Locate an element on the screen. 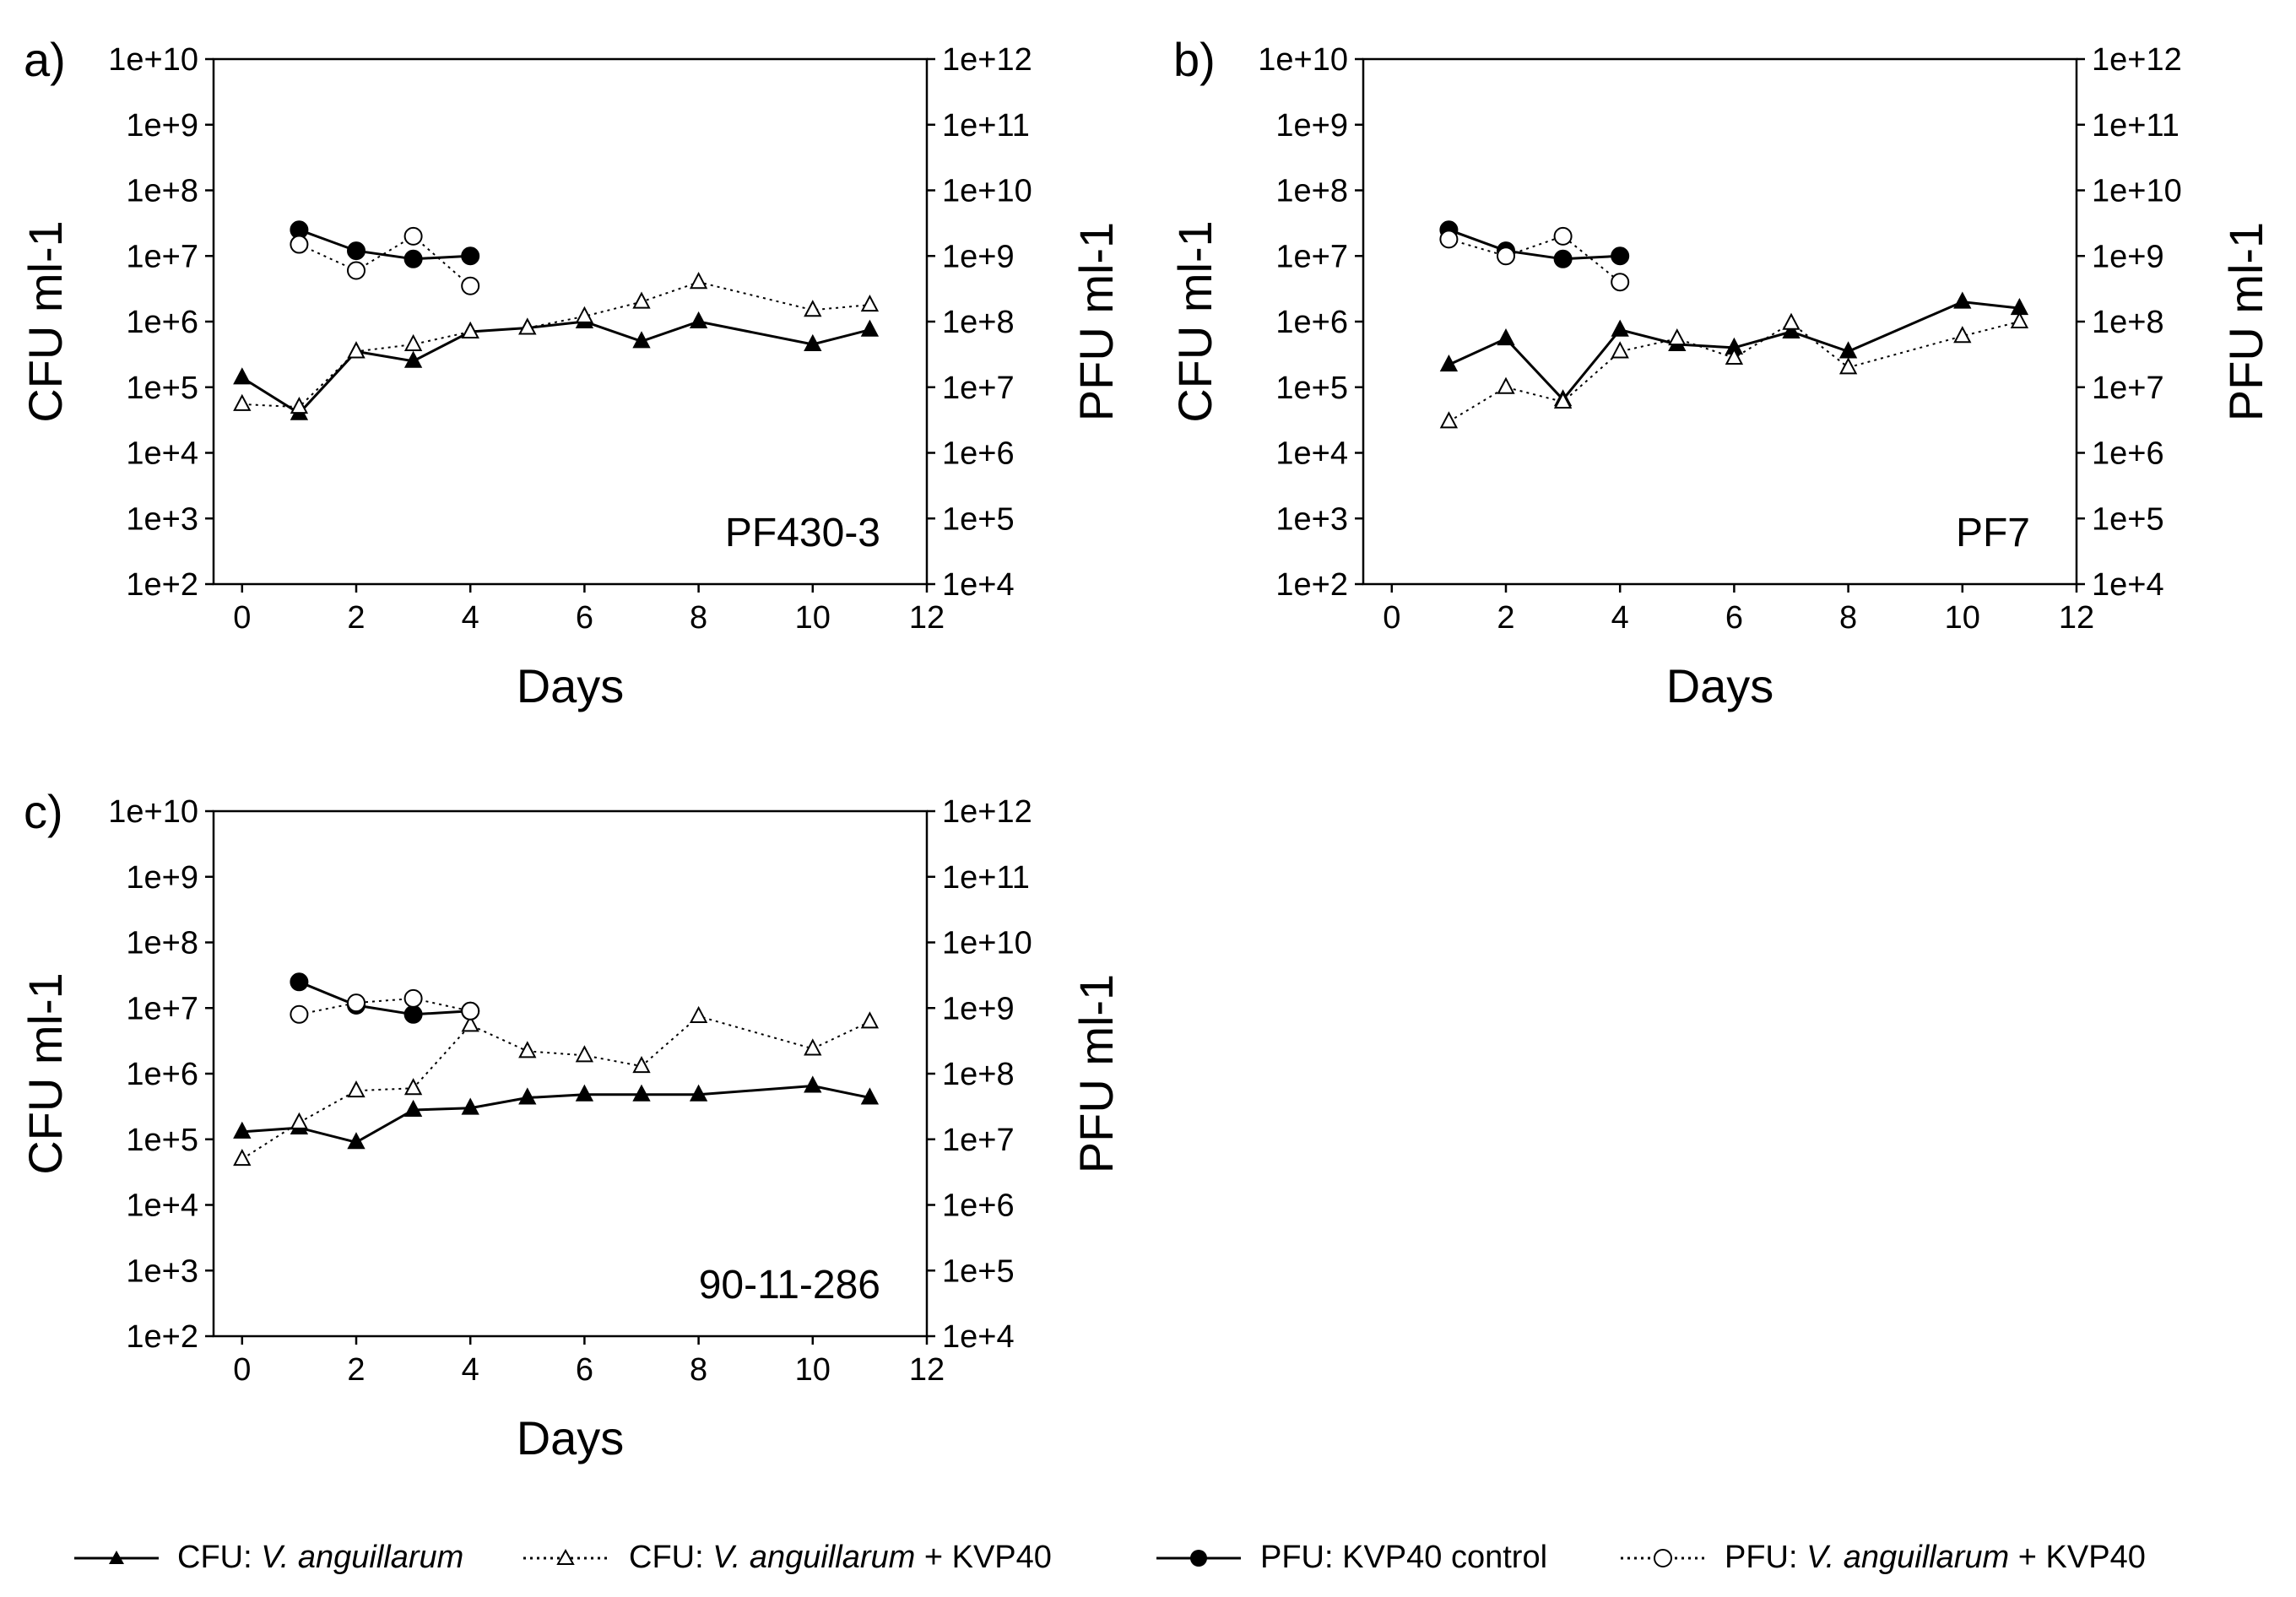 The width and height of the screenshot is (2296, 1597). y2-tick-label: 1e+9 is located at coordinates (978, 256).